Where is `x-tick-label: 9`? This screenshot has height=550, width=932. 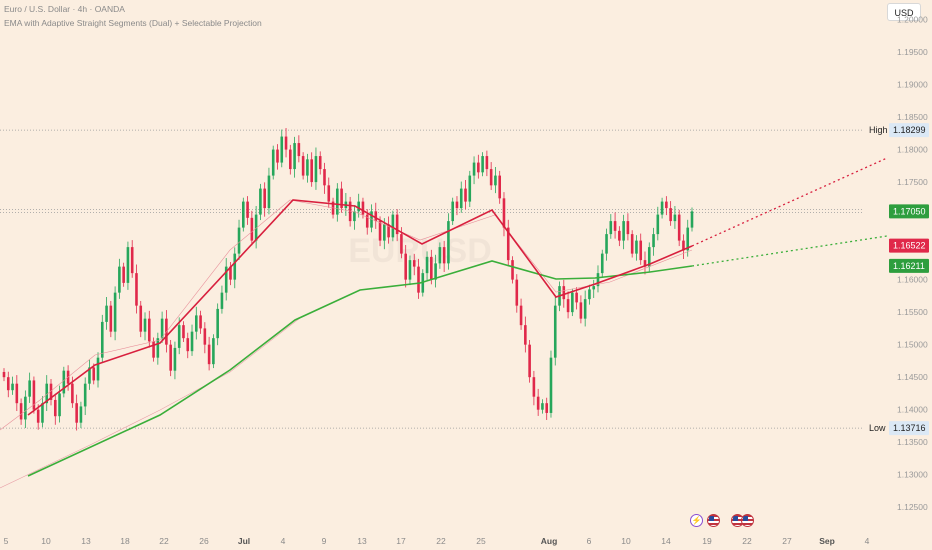 x-tick-label: 9 is located at coordinates (324, 541).